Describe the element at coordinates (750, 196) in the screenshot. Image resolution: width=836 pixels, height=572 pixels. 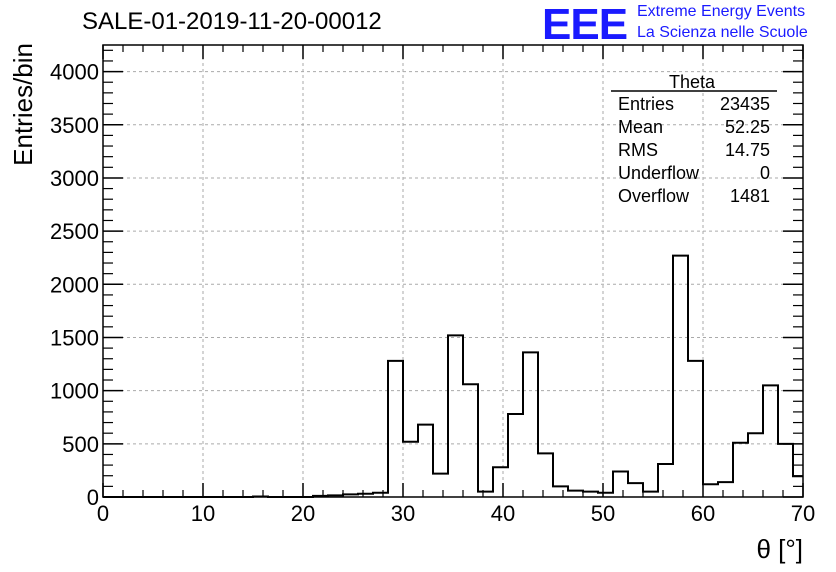
I see `stats-value-overflow: 1481` at that location.